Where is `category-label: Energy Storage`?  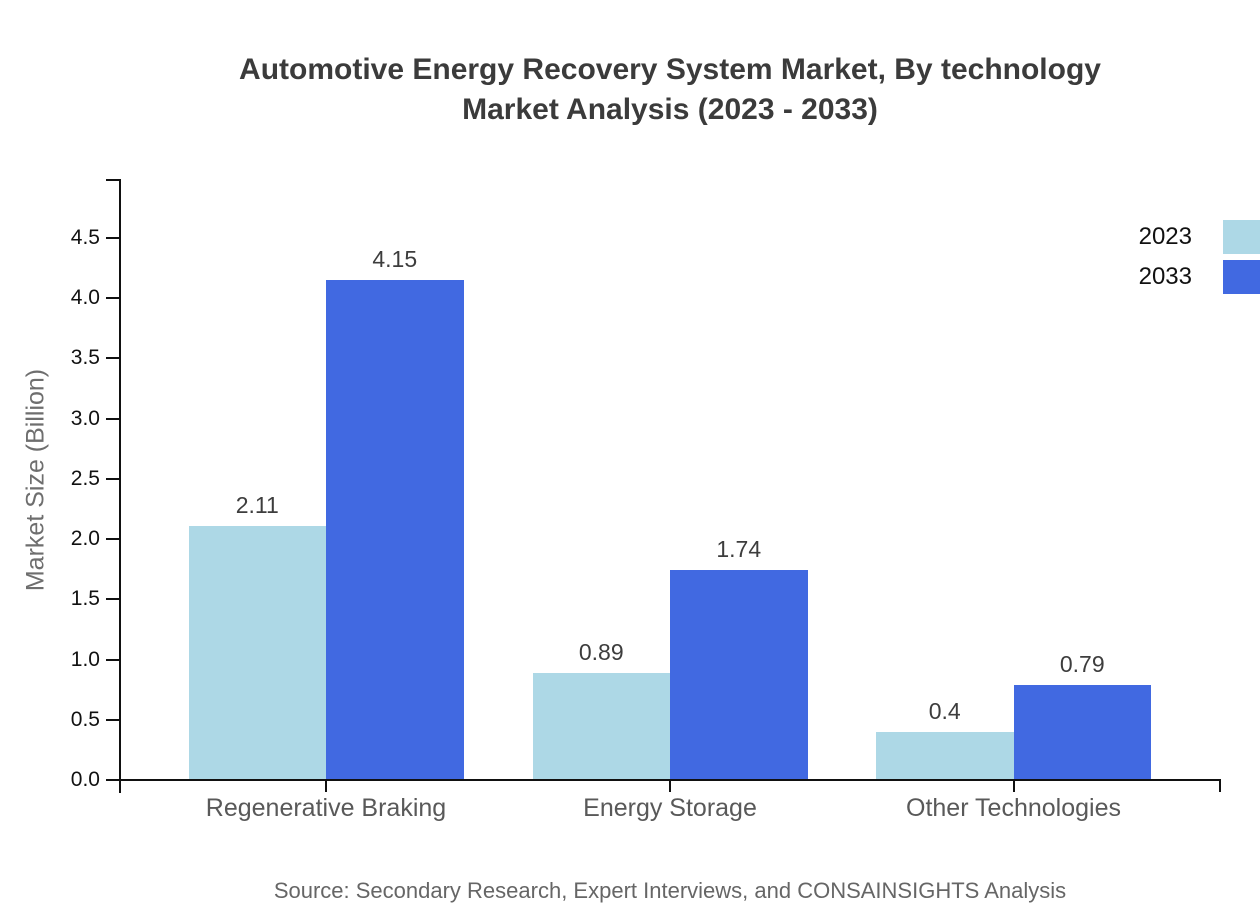
category-label: Energy Storage is located at coordinates (670, 808).